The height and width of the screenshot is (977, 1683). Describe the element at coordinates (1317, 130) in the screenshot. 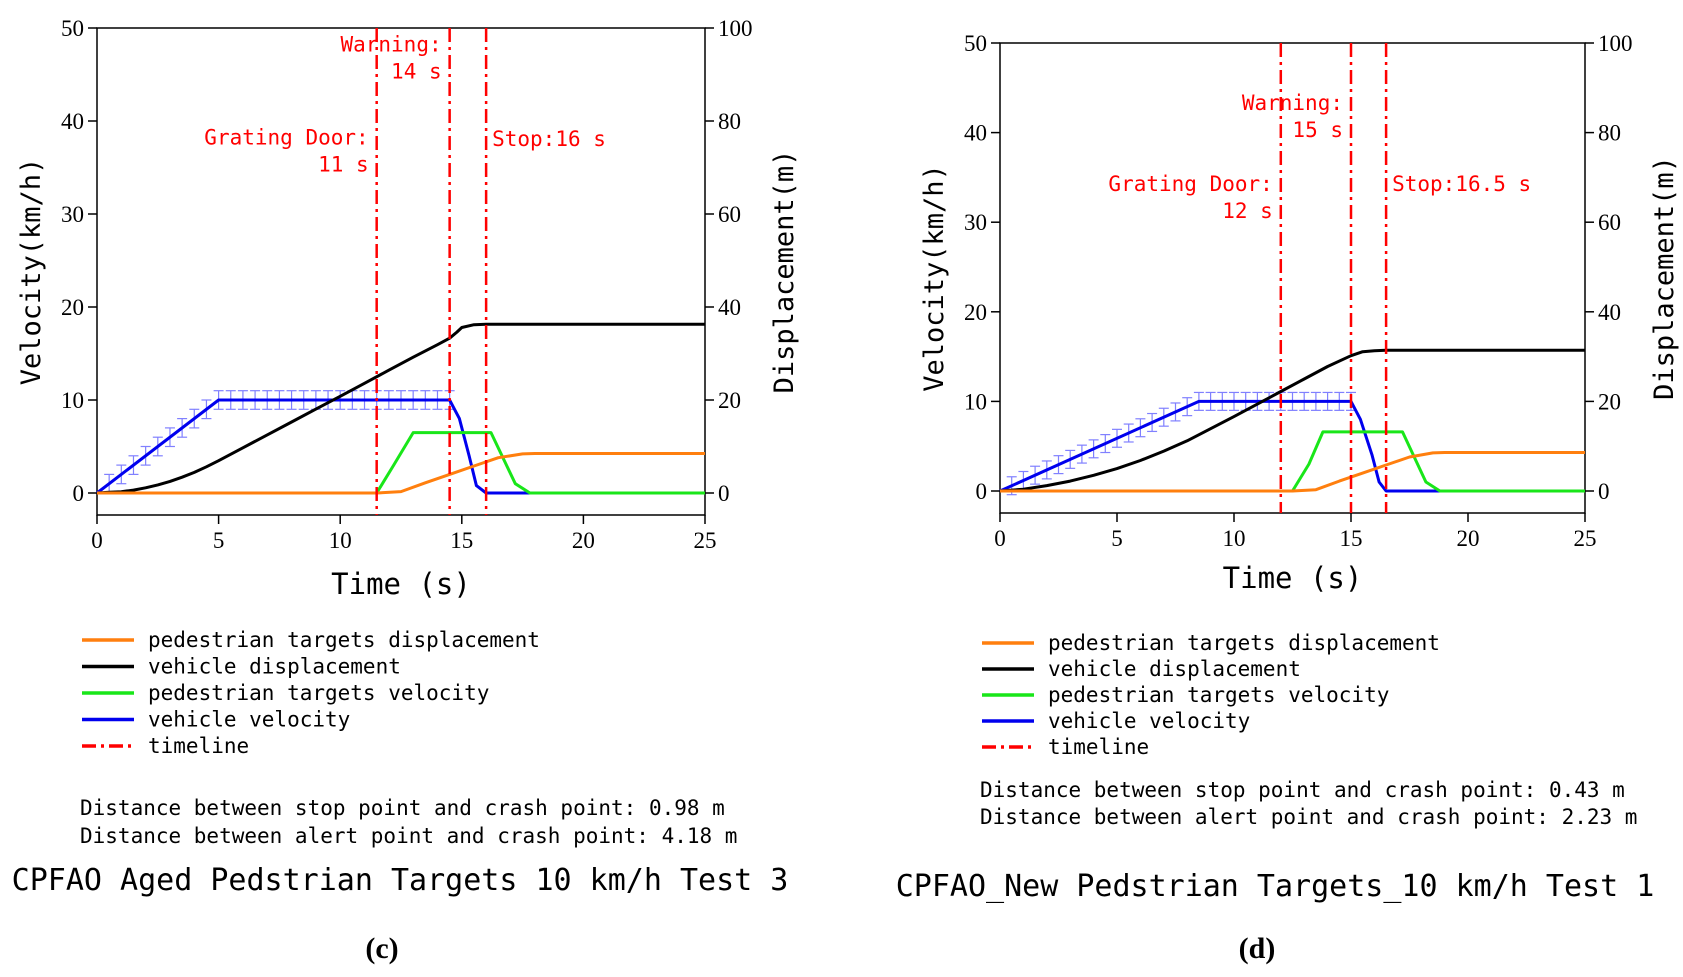

I see `timeline-label: 15 s` at that location.